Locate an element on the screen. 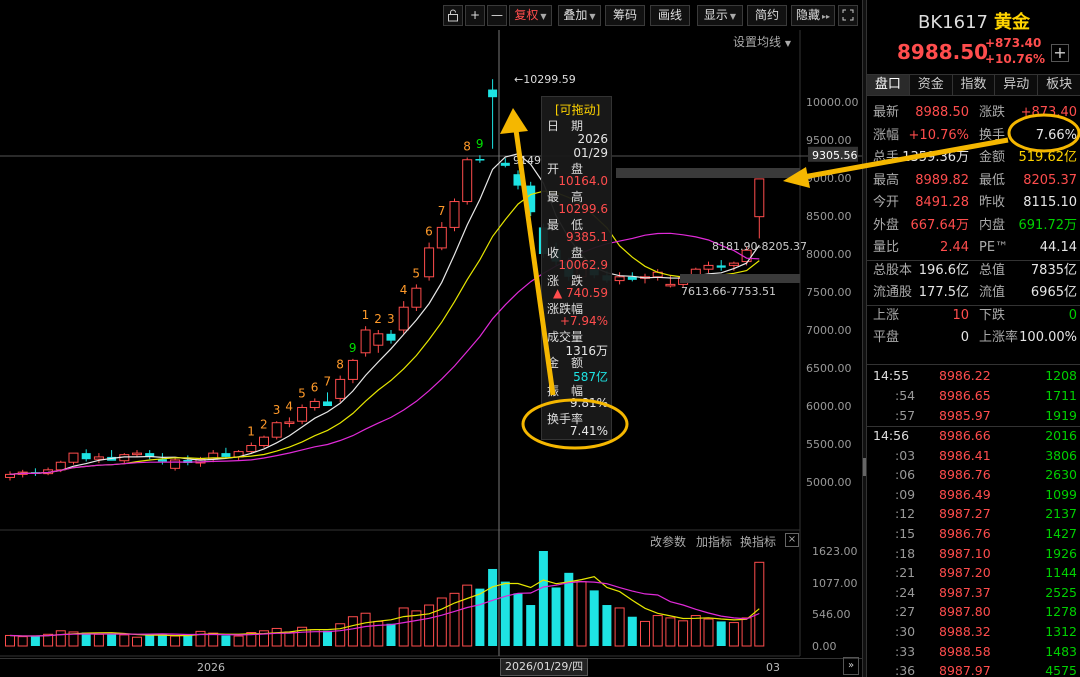 The image size is (1080, 677). close-indicator-icon: × is located at coordinates (792, 540).